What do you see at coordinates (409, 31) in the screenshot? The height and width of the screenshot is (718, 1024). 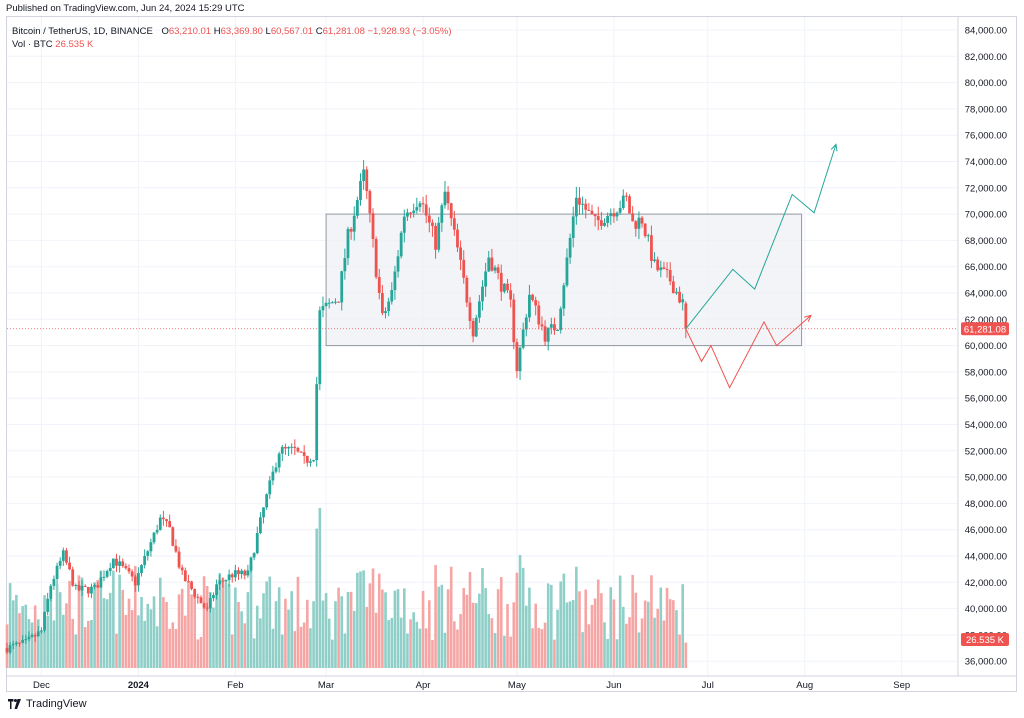 I see `change-value: −1,928.93 (−3.05%)` at bounding box center [409, 31].